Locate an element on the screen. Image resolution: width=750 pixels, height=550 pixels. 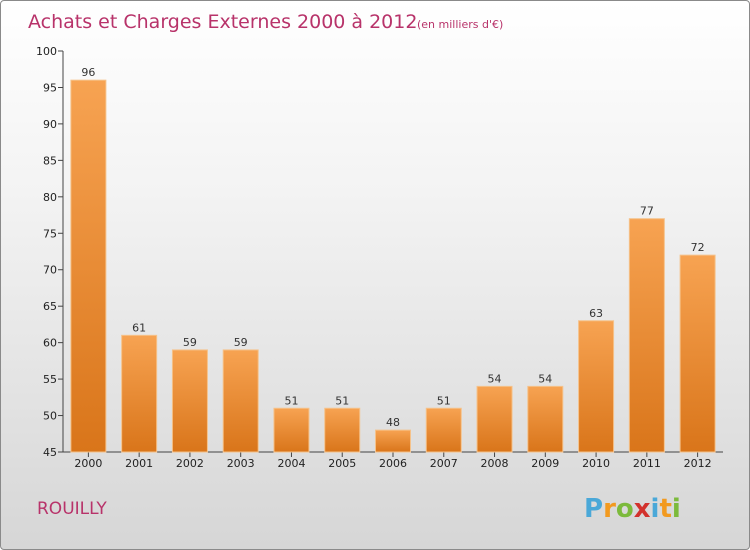
value-label: 48 is located at coordinates (393, 422).